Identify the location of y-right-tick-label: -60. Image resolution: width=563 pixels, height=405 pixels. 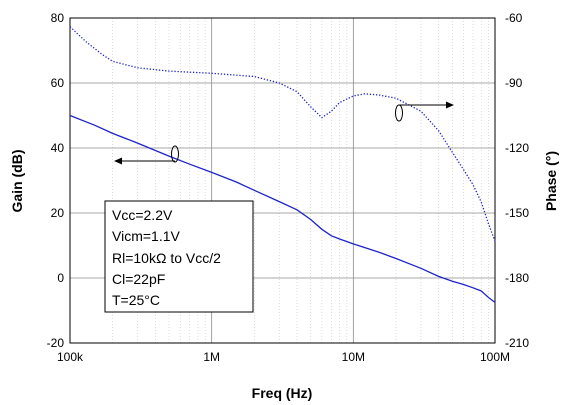
(514, 18).